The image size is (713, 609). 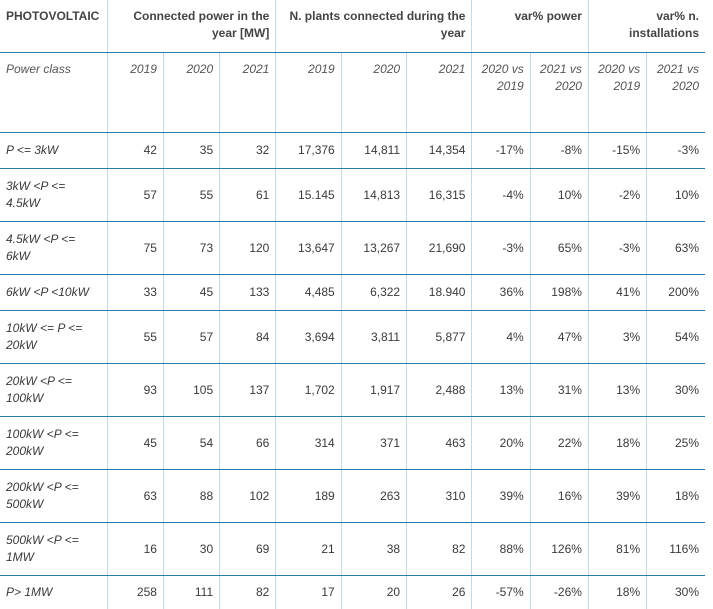 What do you see at coordinates (248, 337) in the screenshot?
I see `table-cell: 84` at bounding box center [248, 337].